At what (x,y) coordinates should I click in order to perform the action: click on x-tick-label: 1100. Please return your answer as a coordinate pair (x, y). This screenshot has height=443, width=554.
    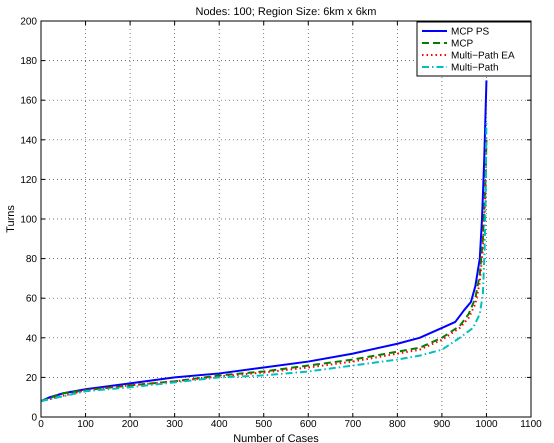
    Looking at the image, I should click on (531, 424).